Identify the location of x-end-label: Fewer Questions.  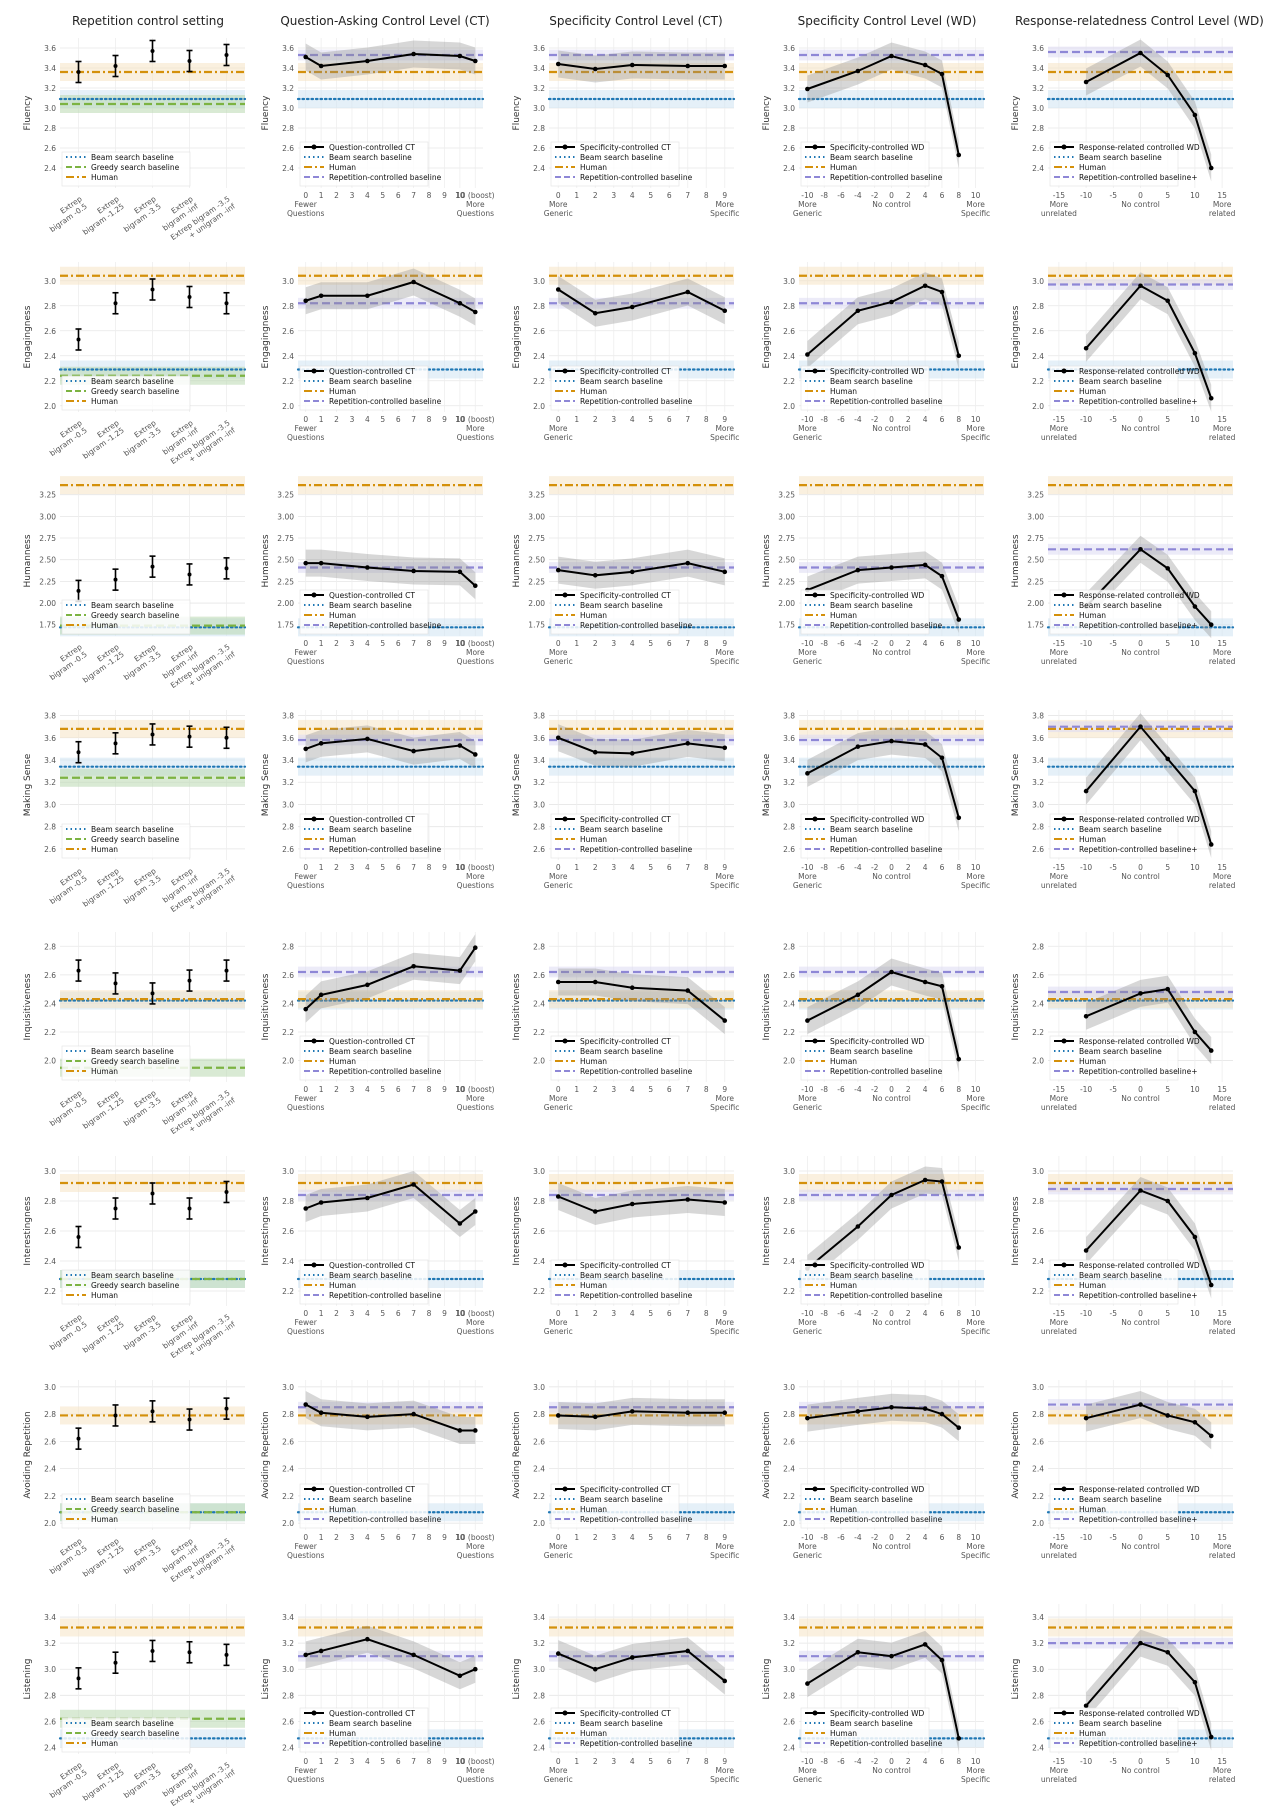
(306, 433).